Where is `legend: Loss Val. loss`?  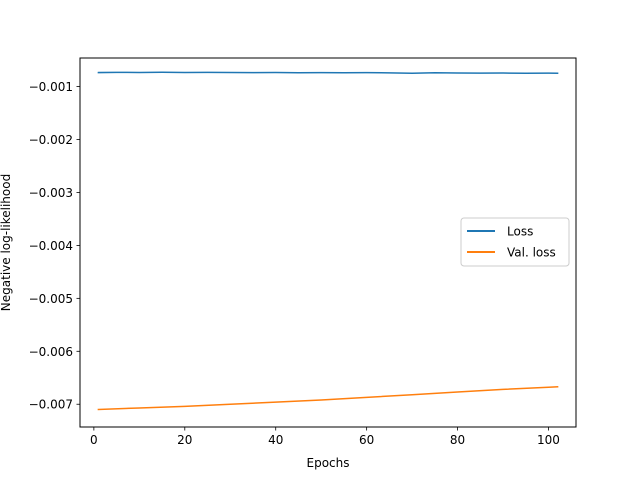
legend: Loss Val. loss is located at coordinates (515, 242).